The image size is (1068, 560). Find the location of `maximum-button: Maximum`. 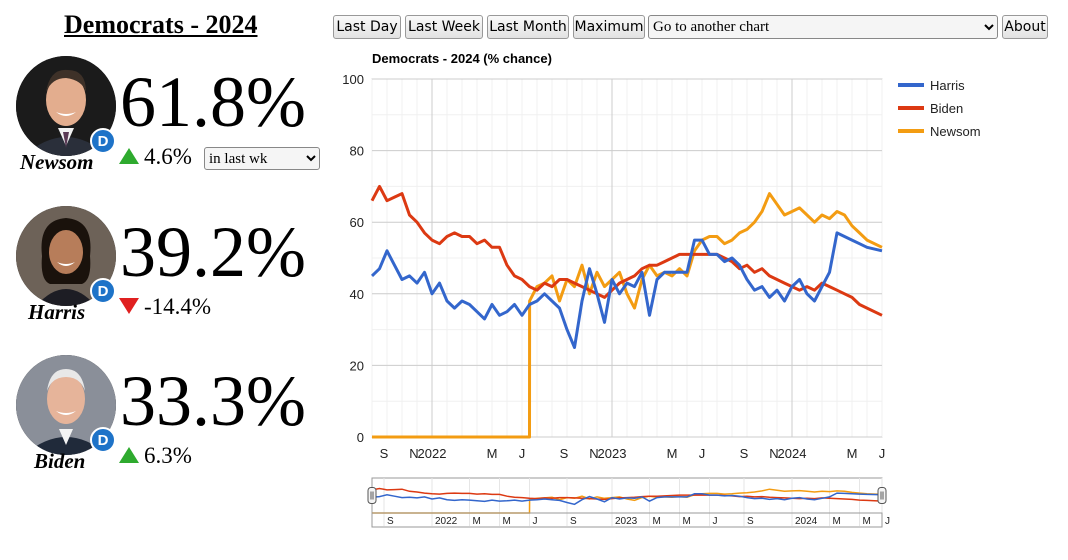

maximum-button: Maximum is located at coordinates (609, 27).